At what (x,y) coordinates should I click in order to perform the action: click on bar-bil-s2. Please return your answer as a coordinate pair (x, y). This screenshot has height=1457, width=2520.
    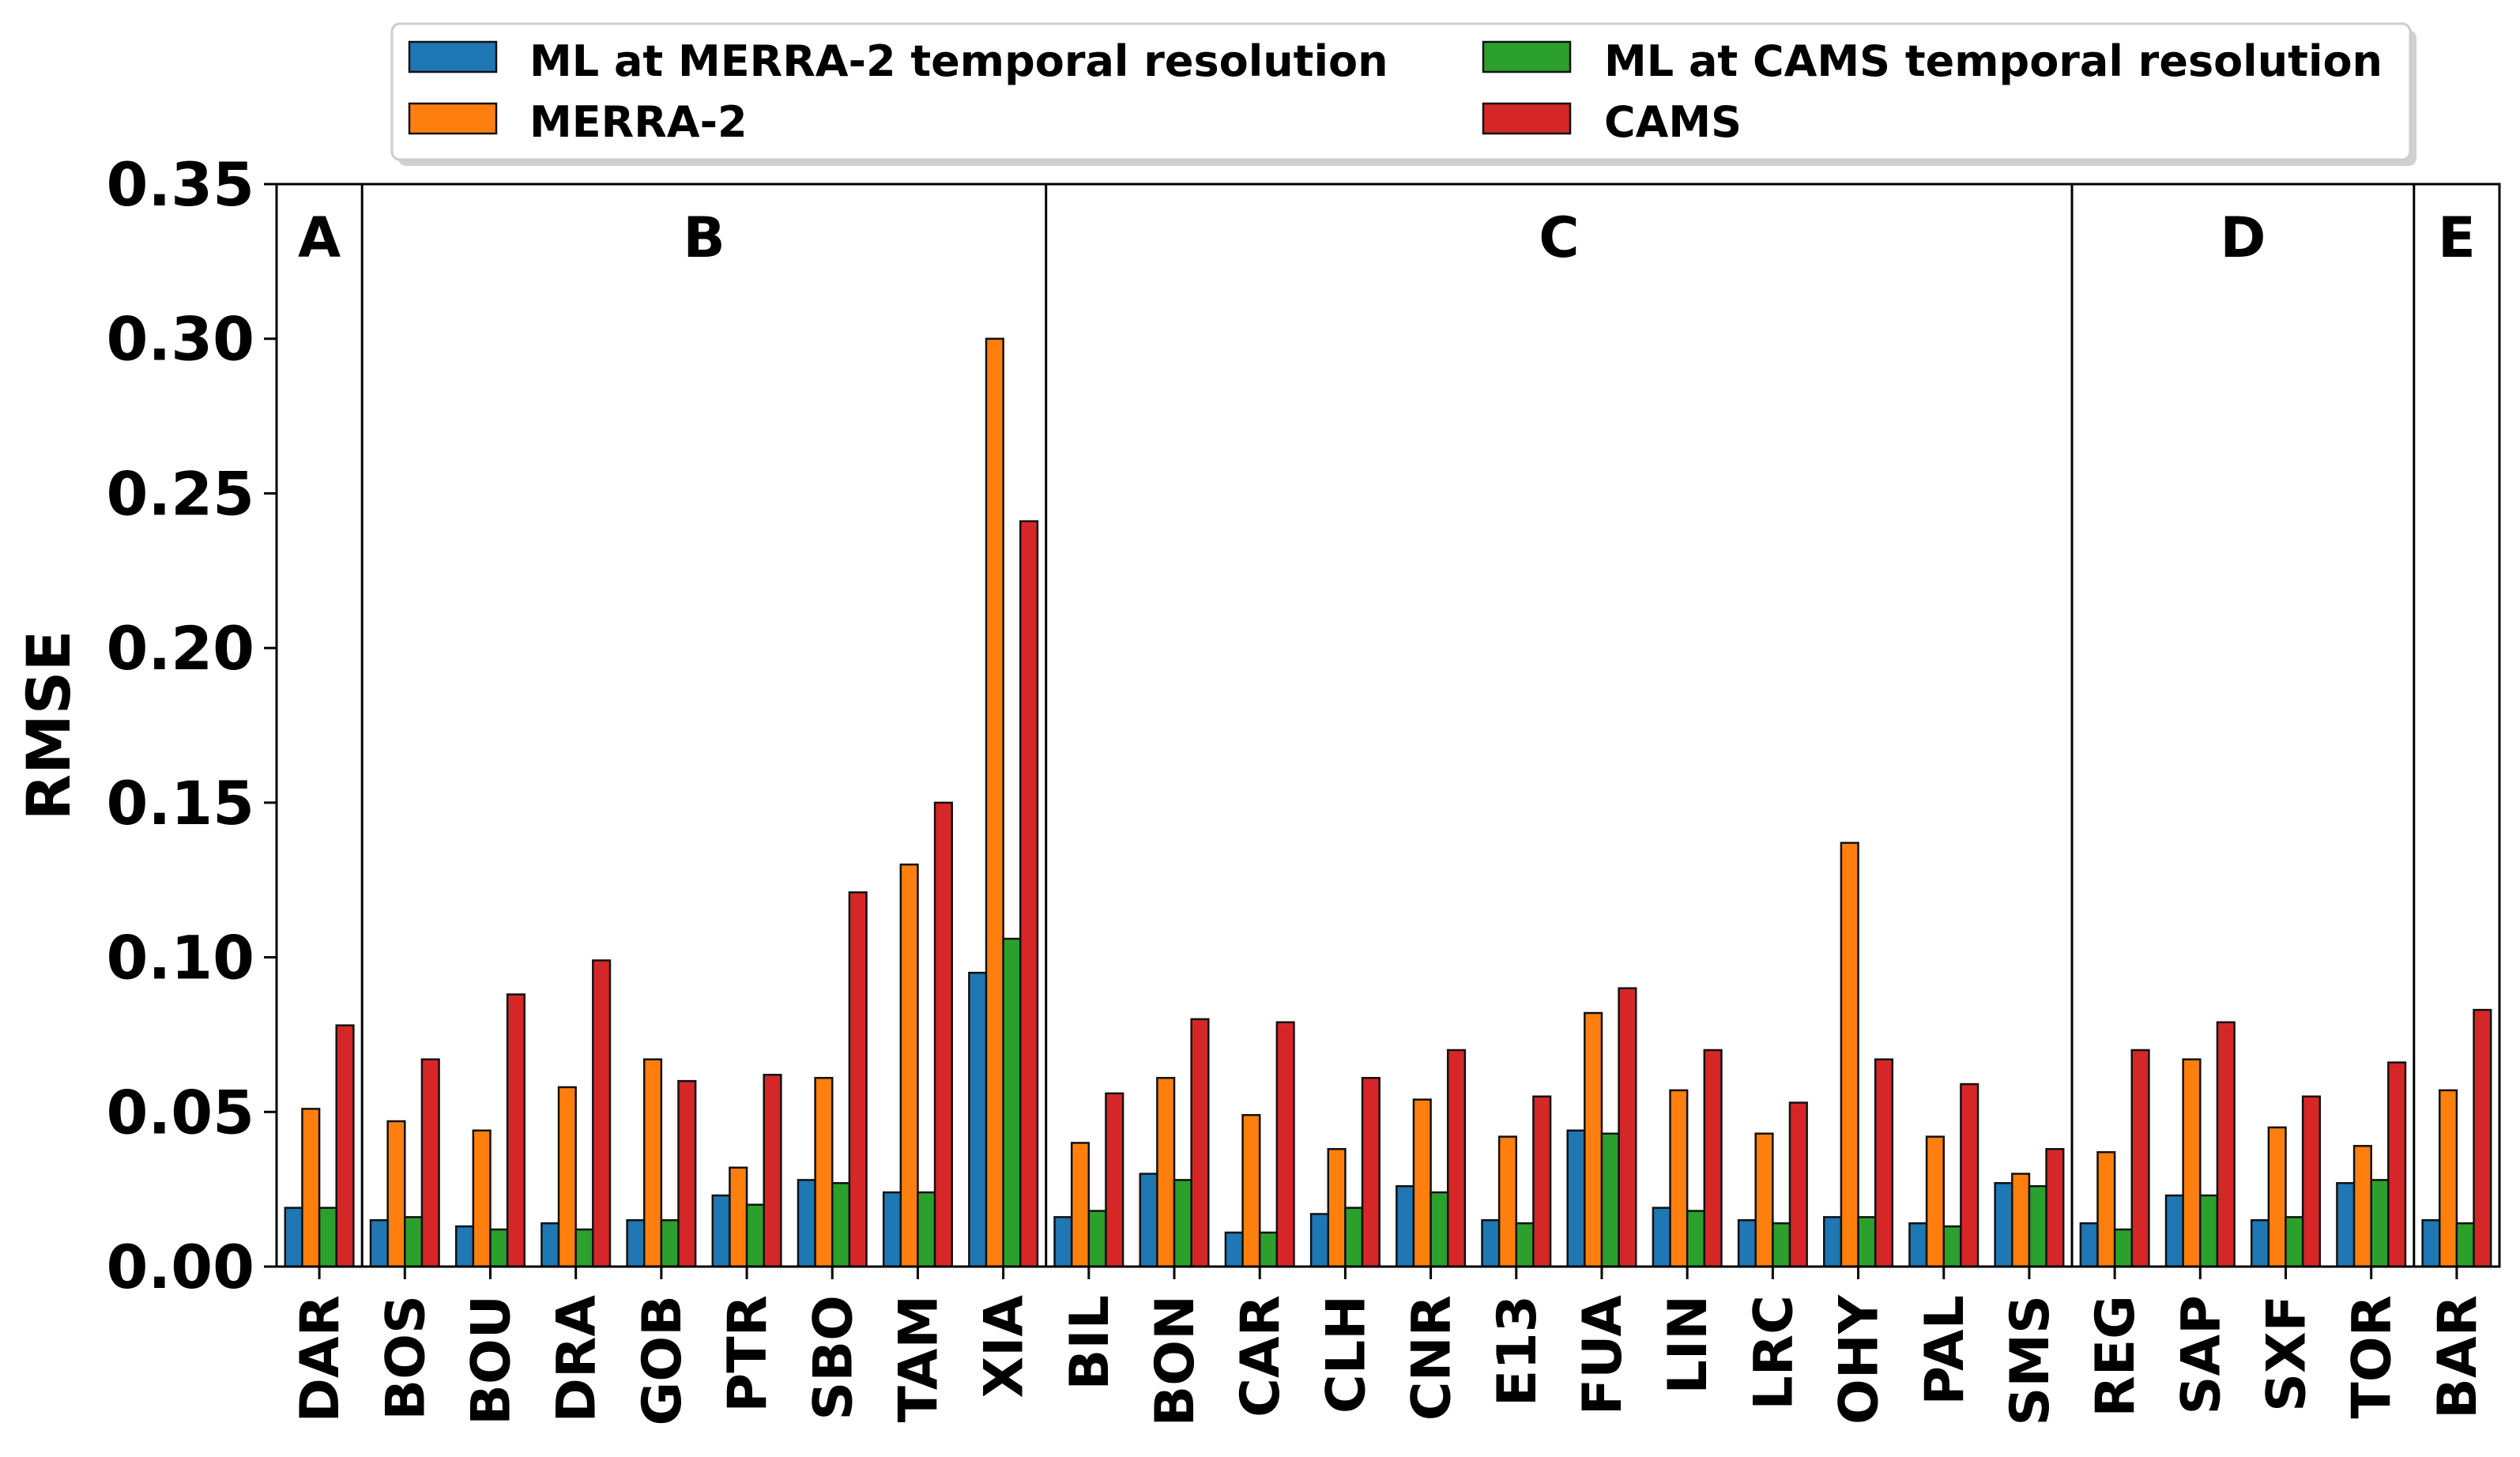
    Looking at the image, I should click on (1097, 1239).